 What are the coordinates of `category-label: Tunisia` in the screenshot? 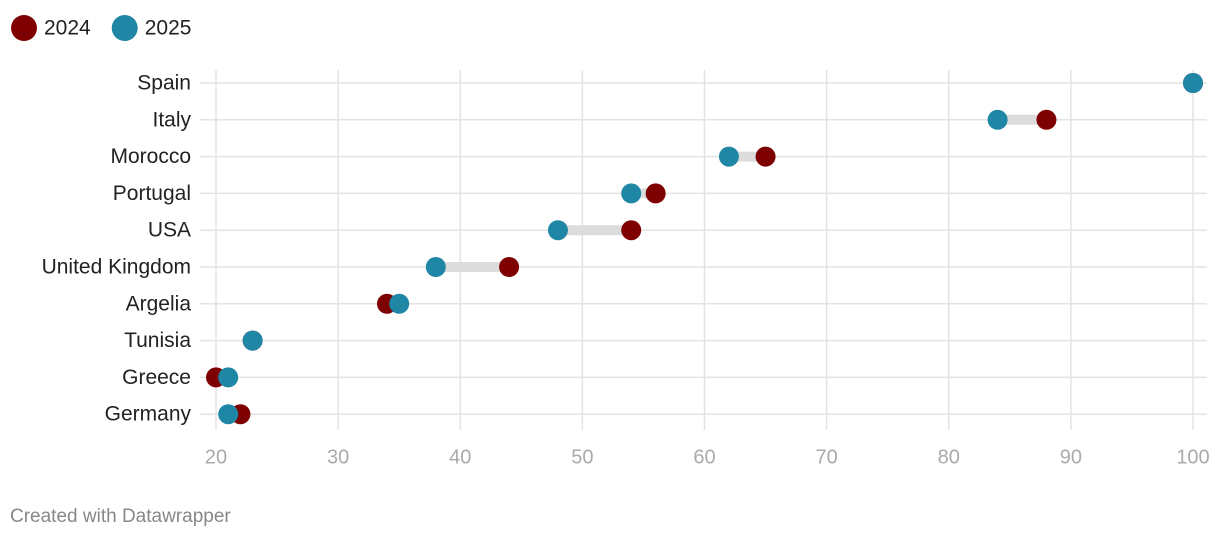 It's located at (157, 340).